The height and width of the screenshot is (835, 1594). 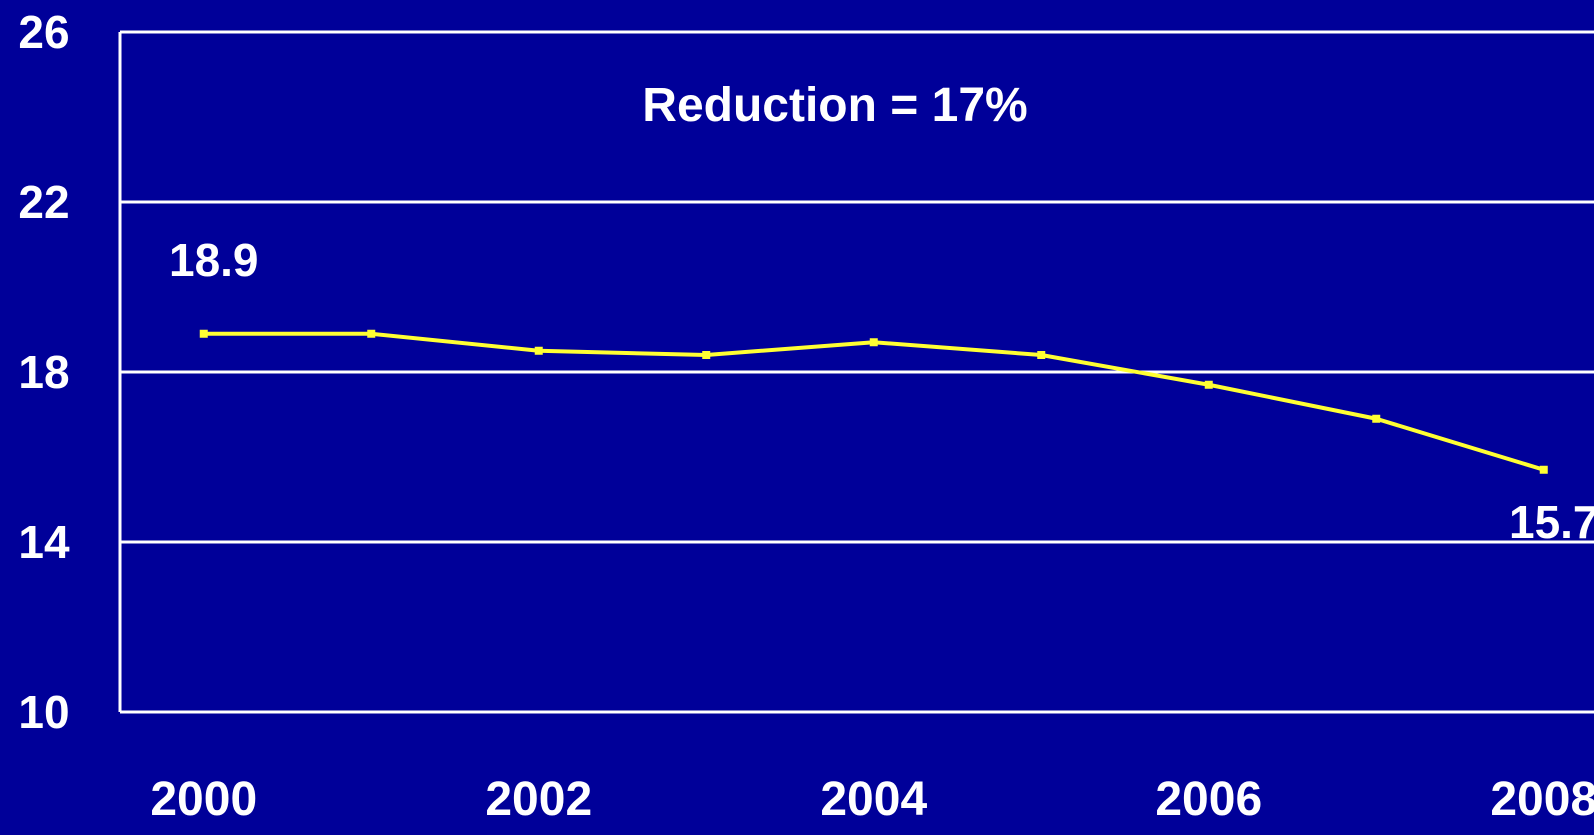 What do you see at coordinates (1041, 355) in the screenshot?
I see `data-point-2005` at bounding box center [1041, 355].